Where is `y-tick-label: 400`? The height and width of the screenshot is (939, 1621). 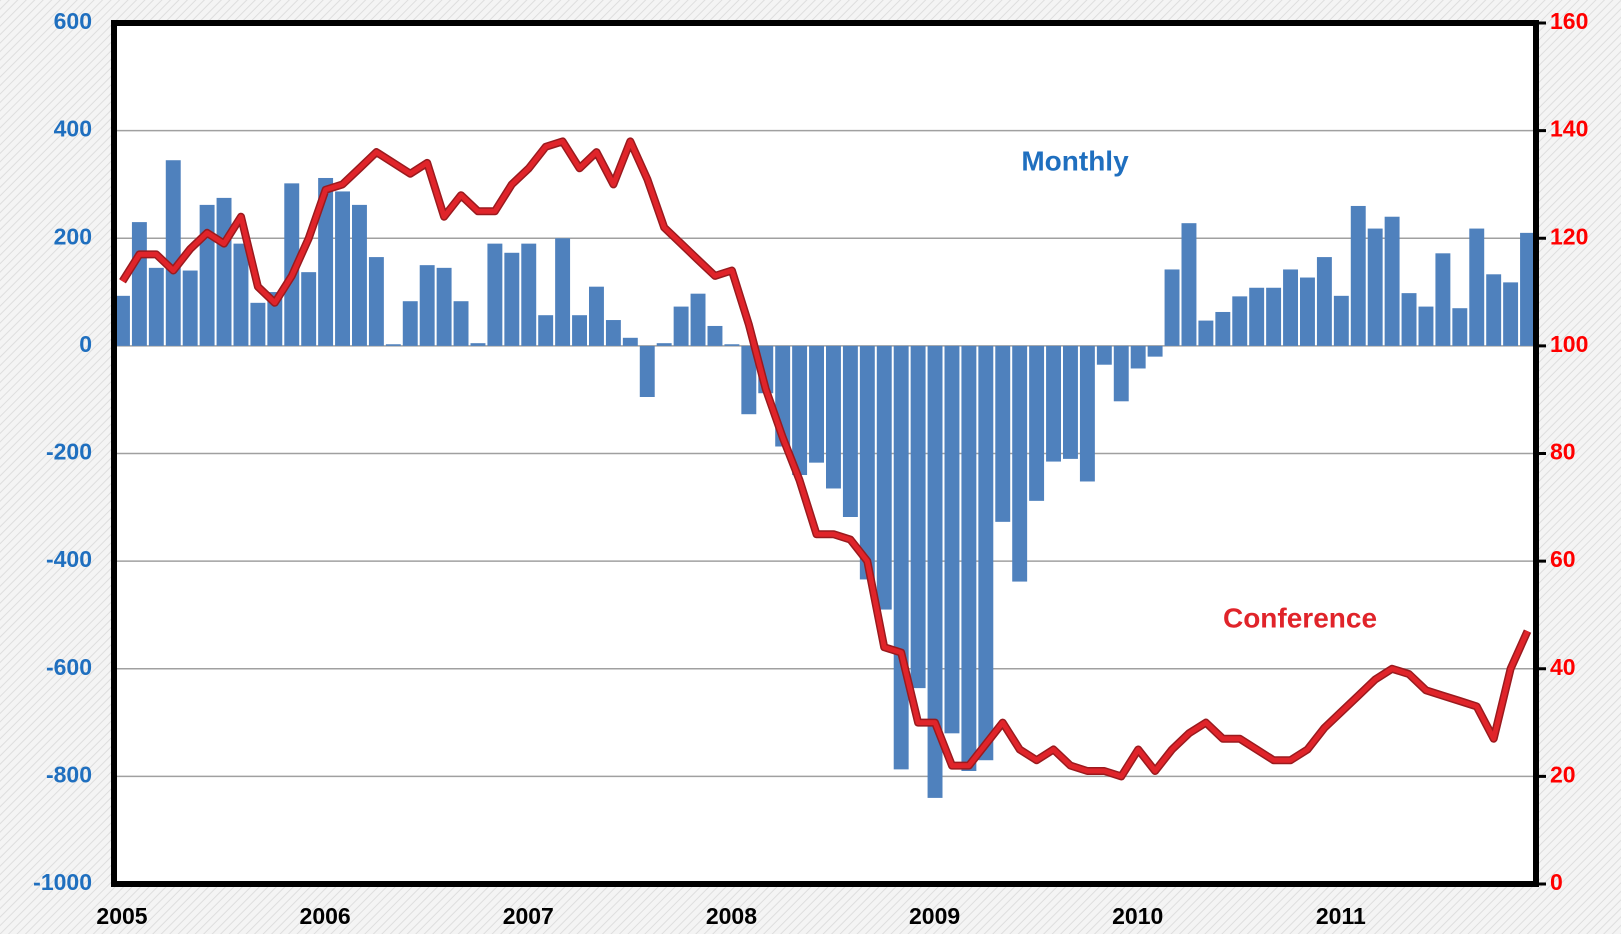 y-tick-label: 400 is located at coordinates (73, 129).